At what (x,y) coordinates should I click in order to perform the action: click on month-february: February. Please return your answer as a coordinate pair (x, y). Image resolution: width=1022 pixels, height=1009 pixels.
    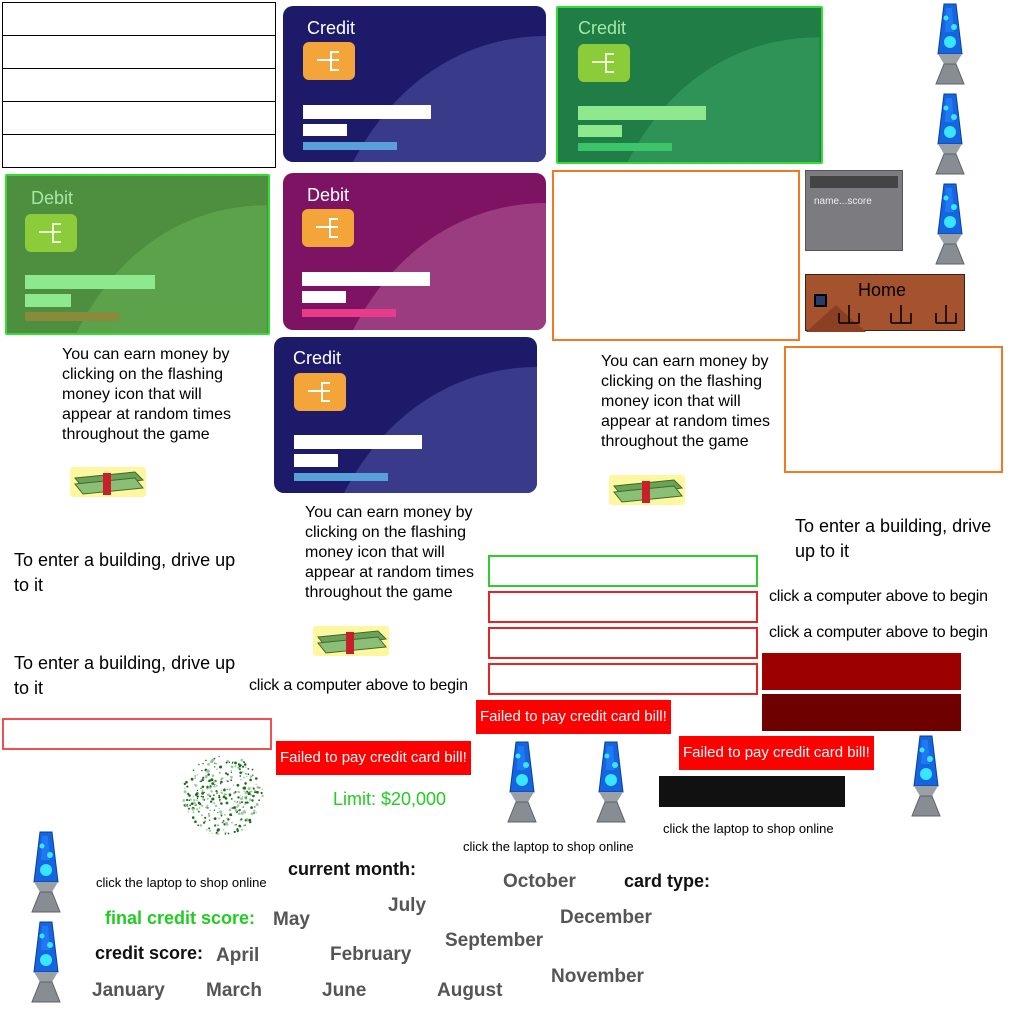
    Looking at the image, I should click on (371, 954).